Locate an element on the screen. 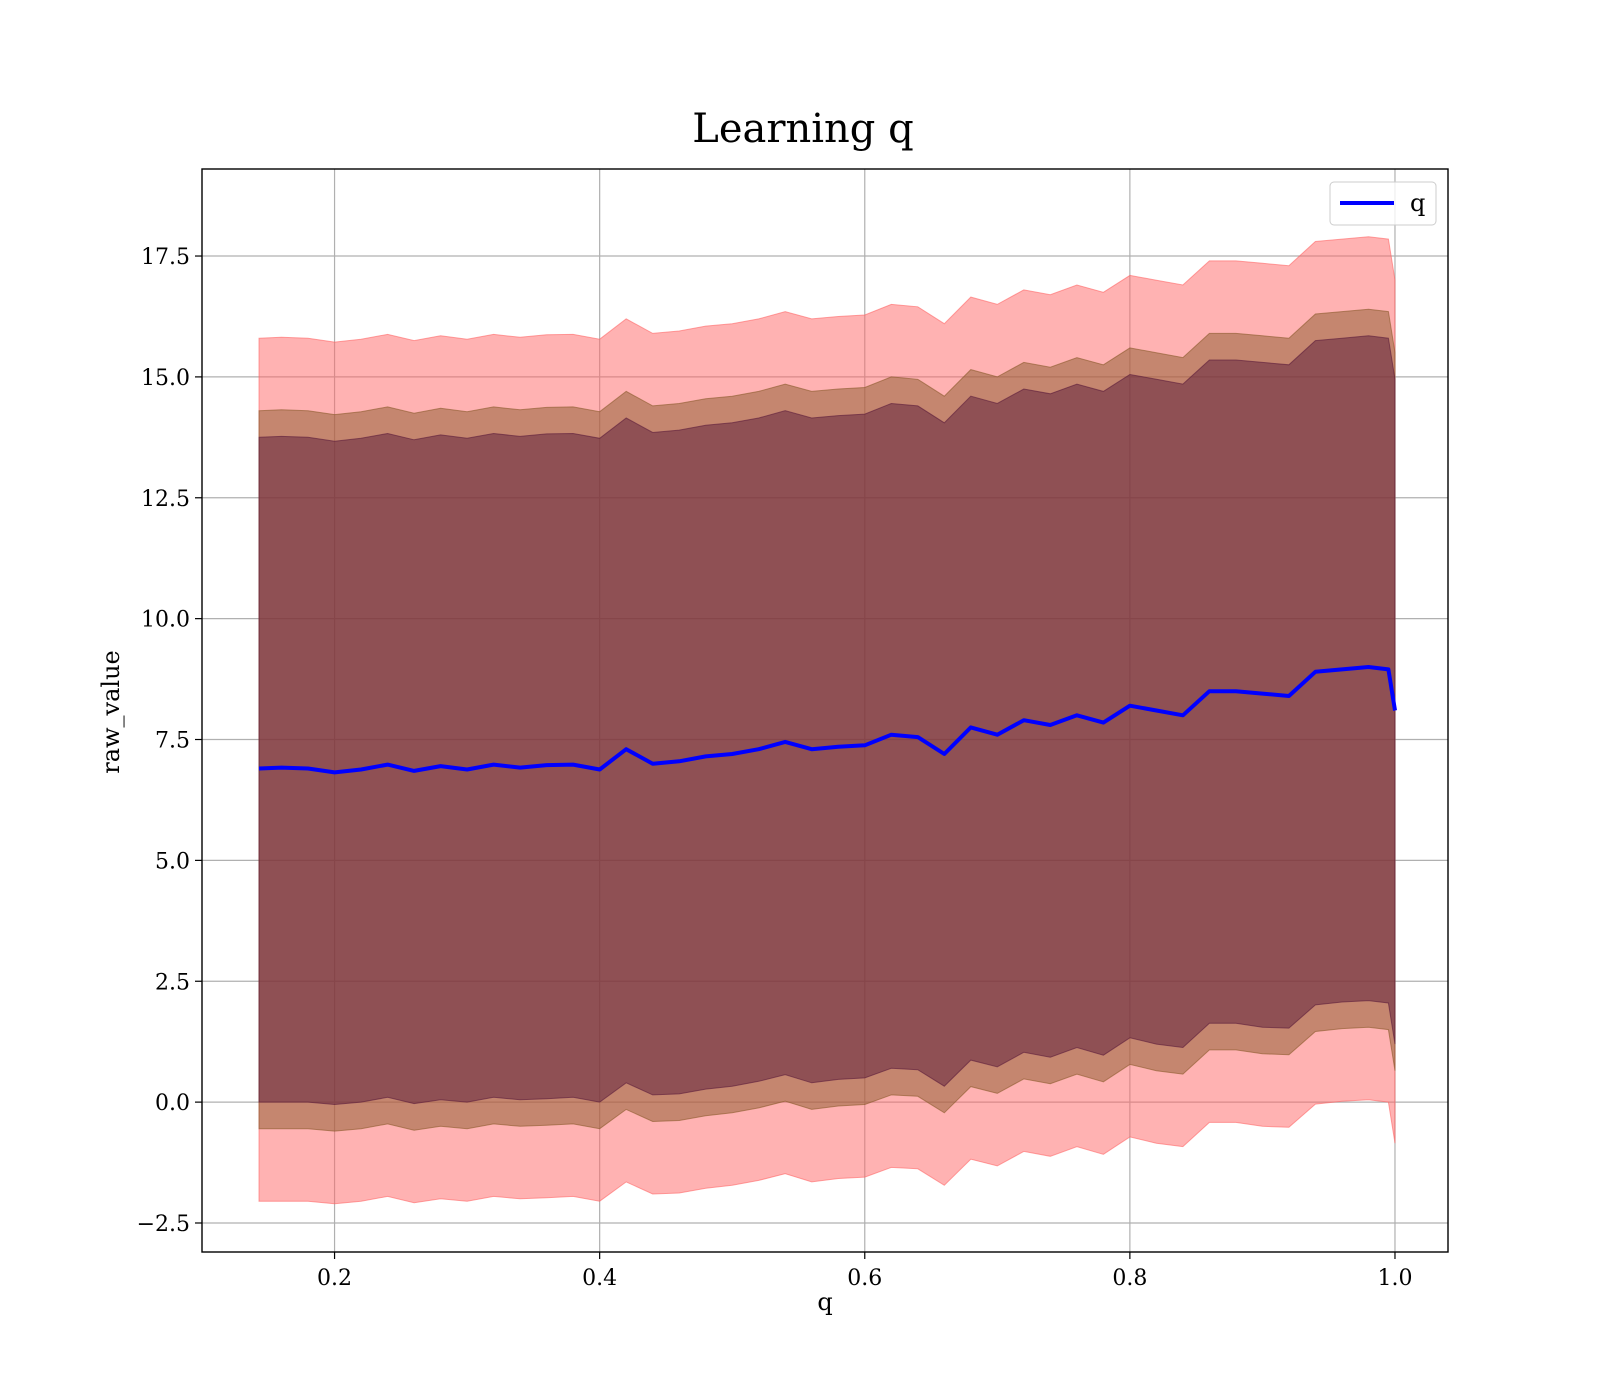 This screenshot has width=1600, height=1400. x-axis-ticks: 0.2 0.4 0.6 0.8 1.0 is located at coordinates (864, 1271).